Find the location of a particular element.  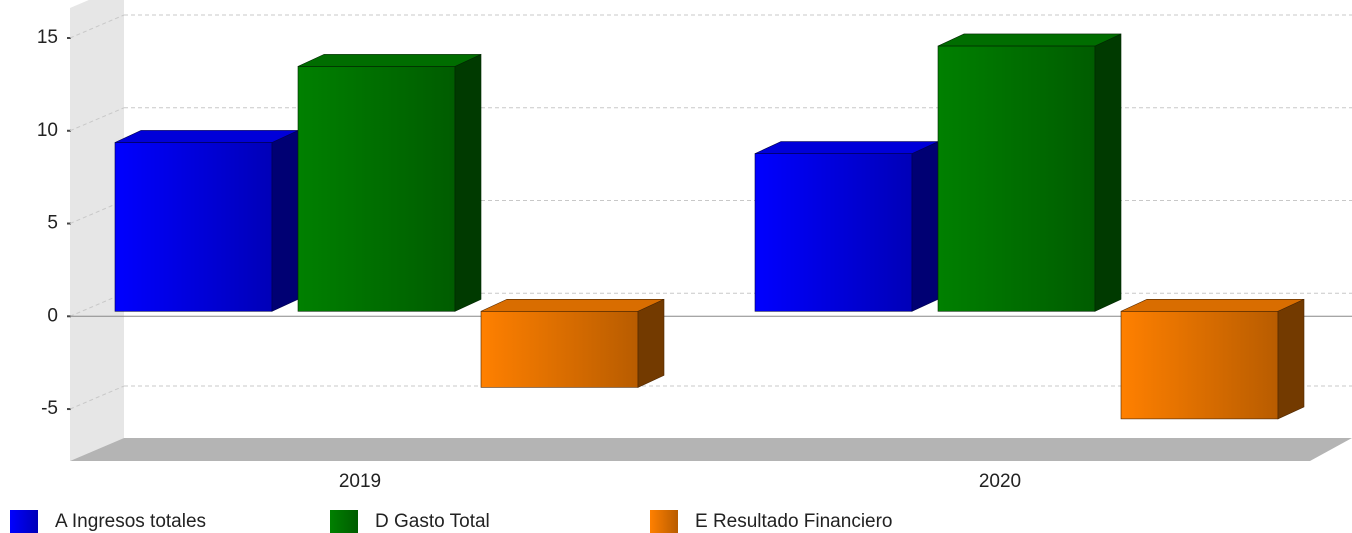

y-tick-label: 0 is located at coordinates (52, 315).